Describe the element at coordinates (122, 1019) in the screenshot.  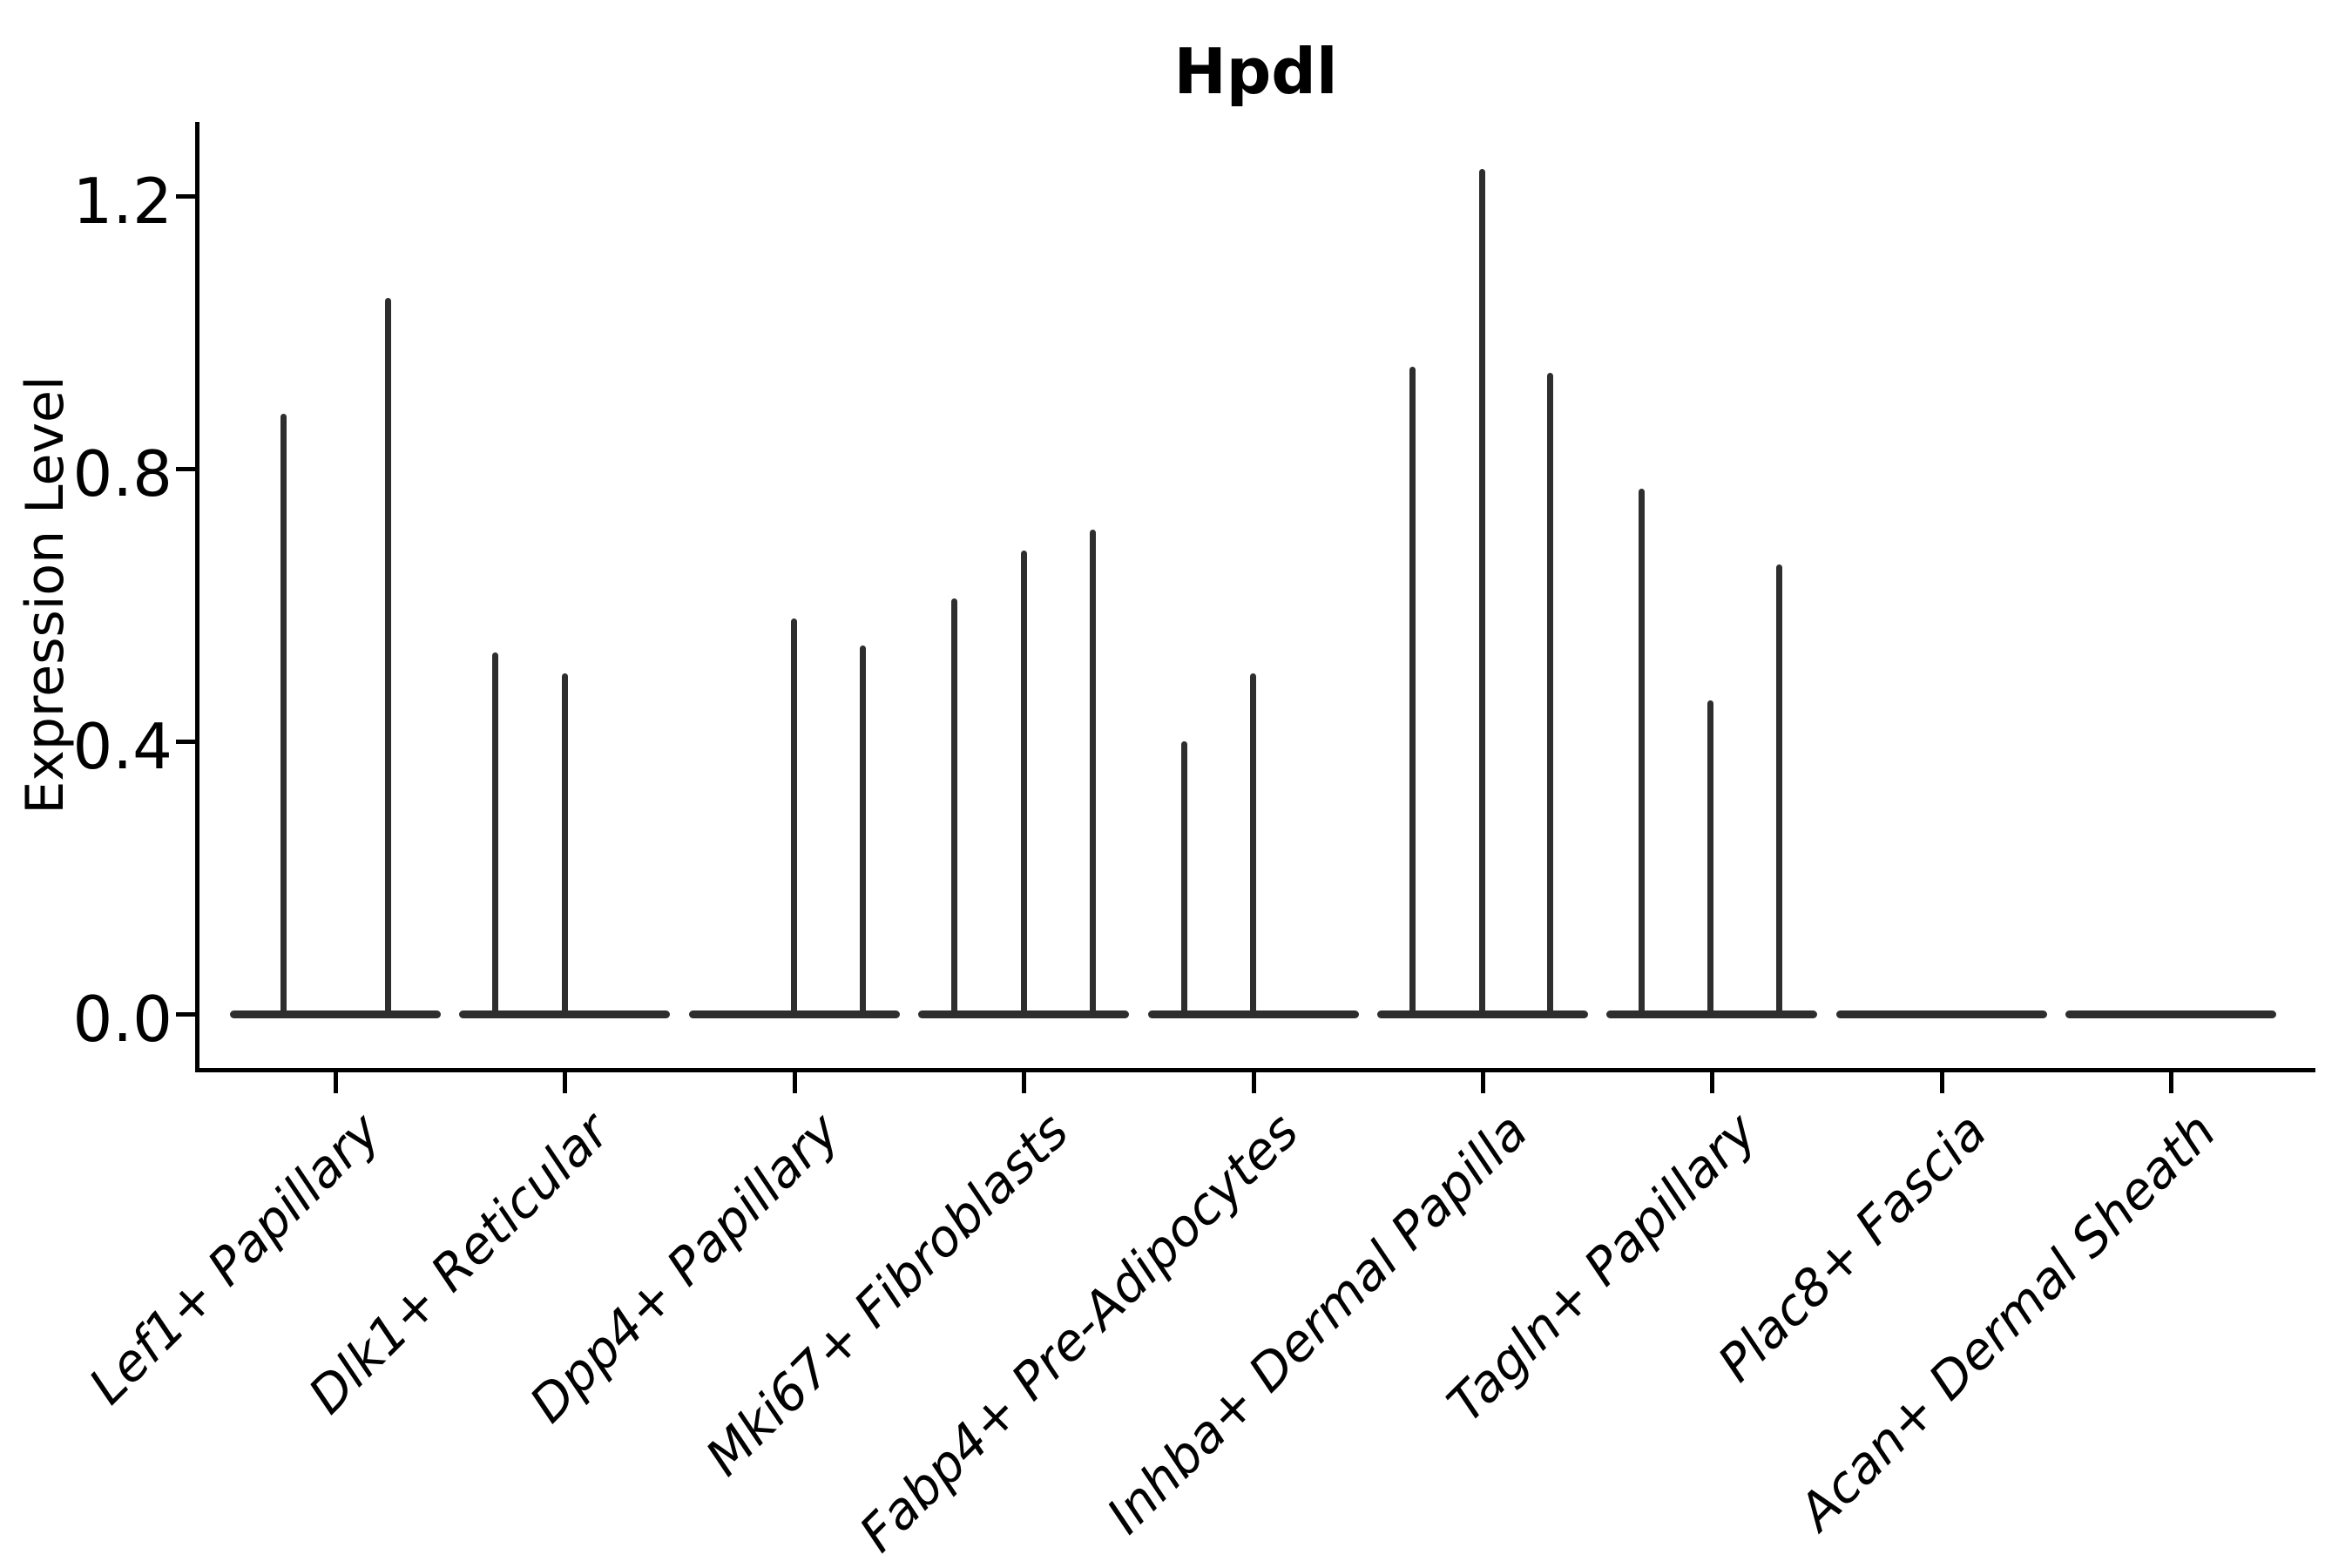
I see `y-tick-label: 0.0` at that location.